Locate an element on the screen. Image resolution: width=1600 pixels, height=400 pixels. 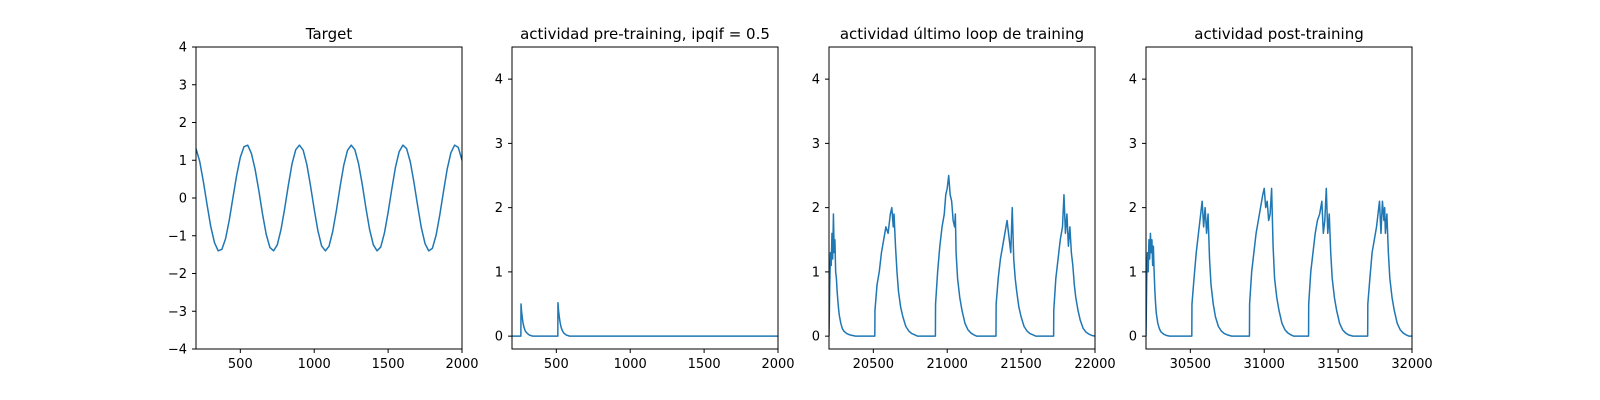
x-tick-label: 21000 is located at coordinates (947, 364).